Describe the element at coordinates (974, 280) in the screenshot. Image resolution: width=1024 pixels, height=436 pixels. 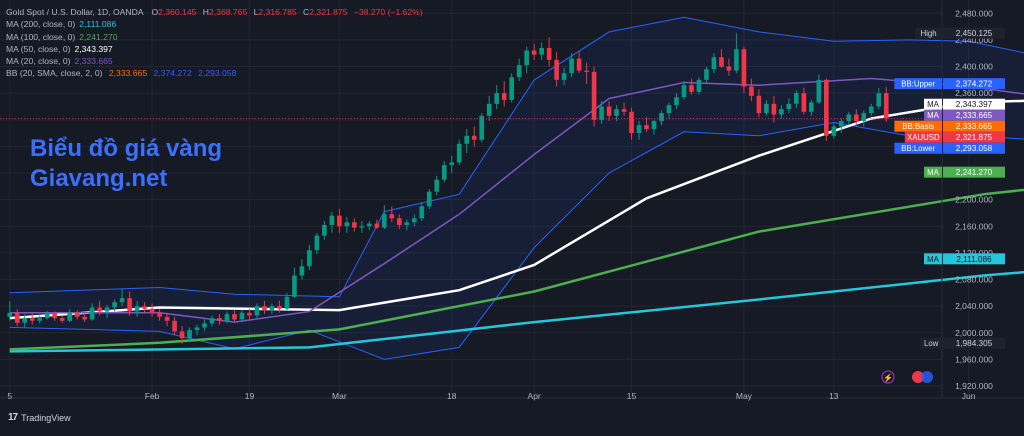
I see `price-tick-label: 2,080.000` at that location.